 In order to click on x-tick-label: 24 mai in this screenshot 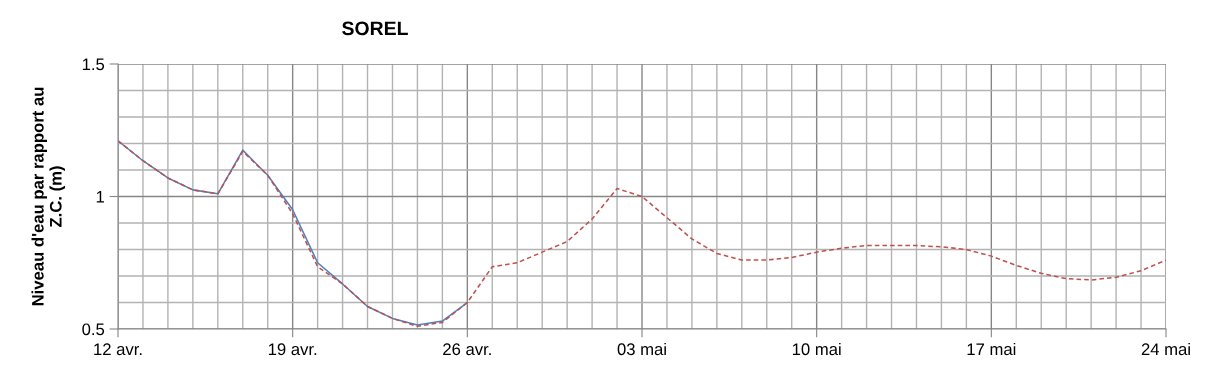, I will do `click(1165, 349)`.